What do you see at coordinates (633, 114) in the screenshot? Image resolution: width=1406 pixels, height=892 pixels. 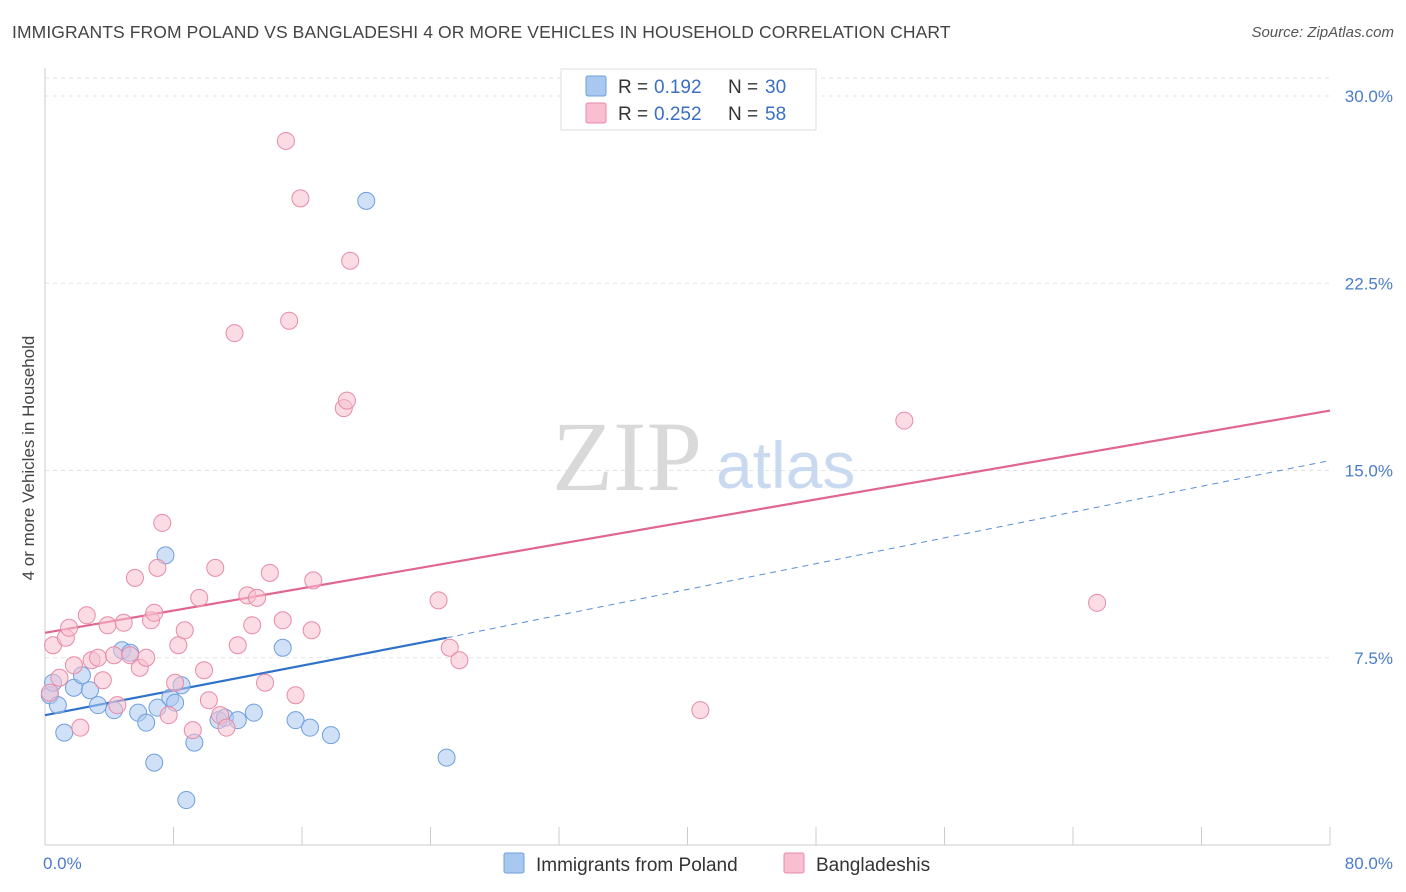 I see `legend-r-label-bangladeshis: R =` at bounding box center [633, 114].